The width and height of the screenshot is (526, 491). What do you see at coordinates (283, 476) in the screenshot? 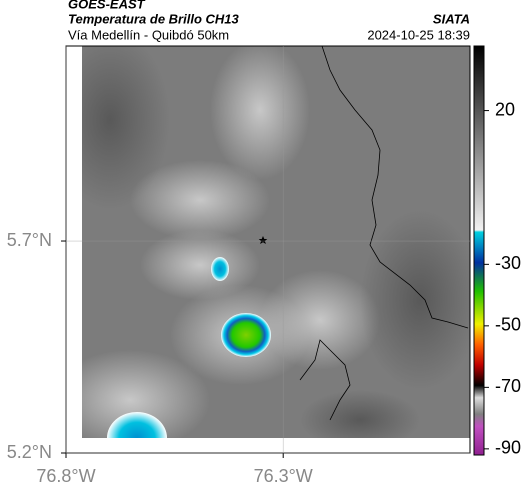
I see `x-tick-label: 76.3°W` at bounding box center [283, 476].